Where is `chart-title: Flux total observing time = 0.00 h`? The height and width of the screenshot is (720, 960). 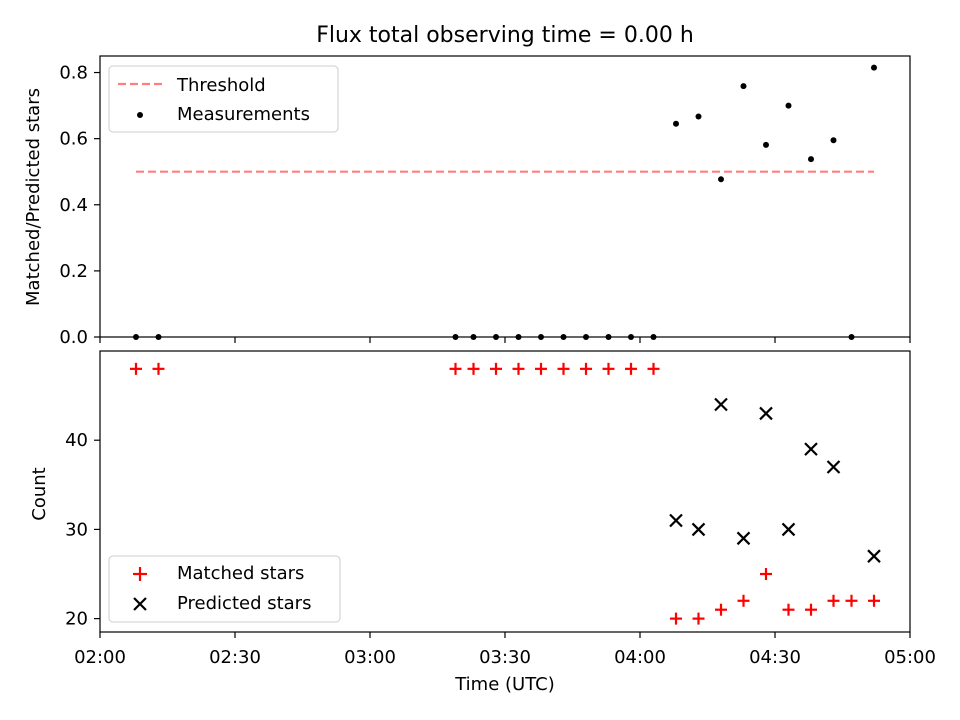 chart-title: Flux total observing time = 0.00 h is located at coordinates (505, 35).